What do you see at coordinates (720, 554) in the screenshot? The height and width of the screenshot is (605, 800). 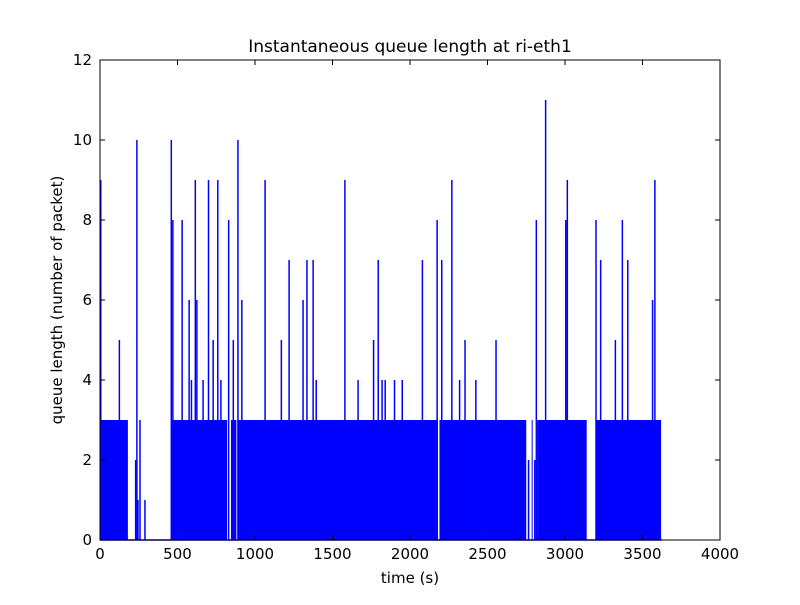 I see `x-tick-label: 4000` at bounding box center [720, 554].